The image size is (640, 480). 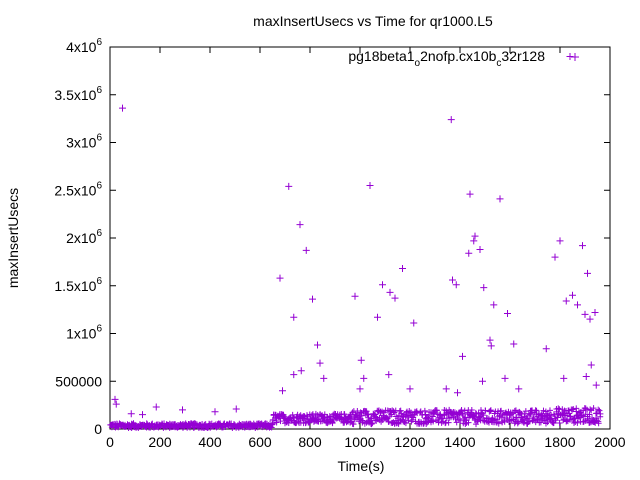 I want to click on legend: pg18beta1o2nofp.cx10bc32r128, so click(x=463, y=58).